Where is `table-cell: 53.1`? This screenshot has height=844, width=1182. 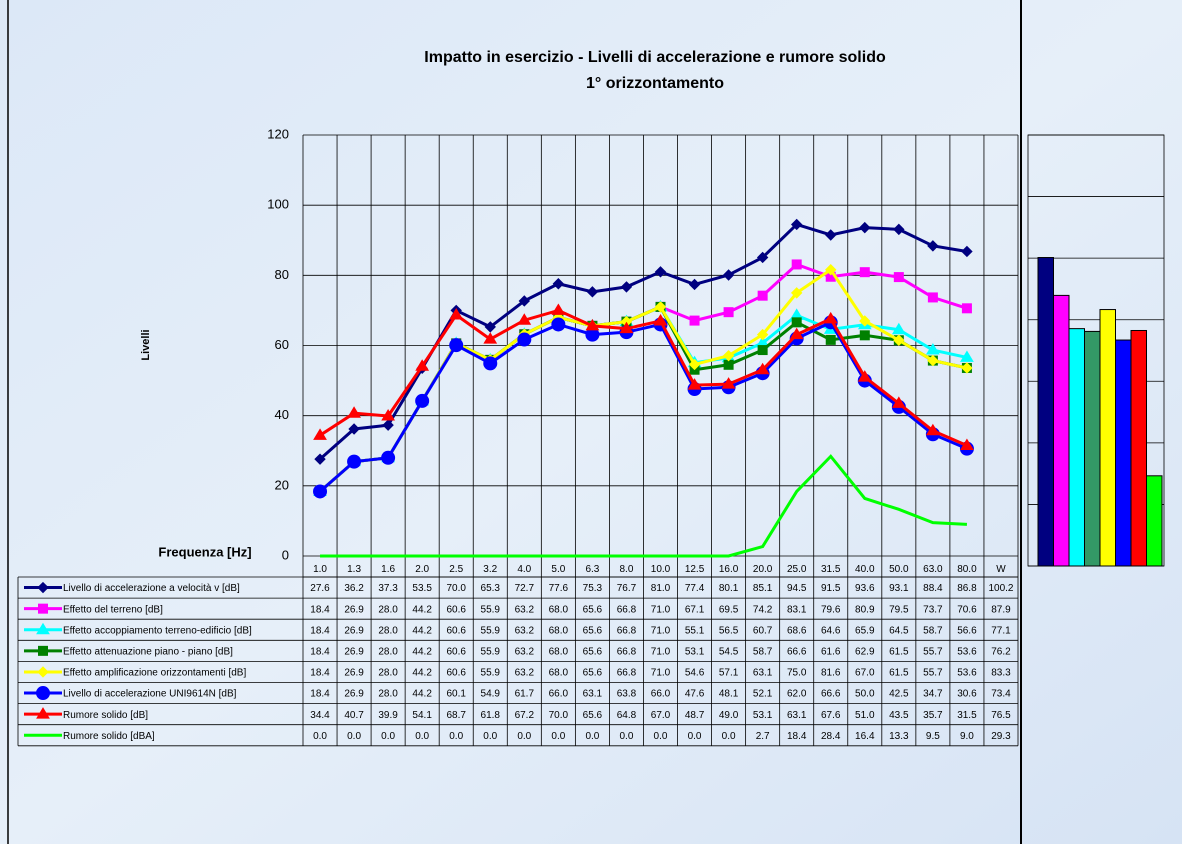
table-cell: 53.1 is located at coordinates (763, 715).